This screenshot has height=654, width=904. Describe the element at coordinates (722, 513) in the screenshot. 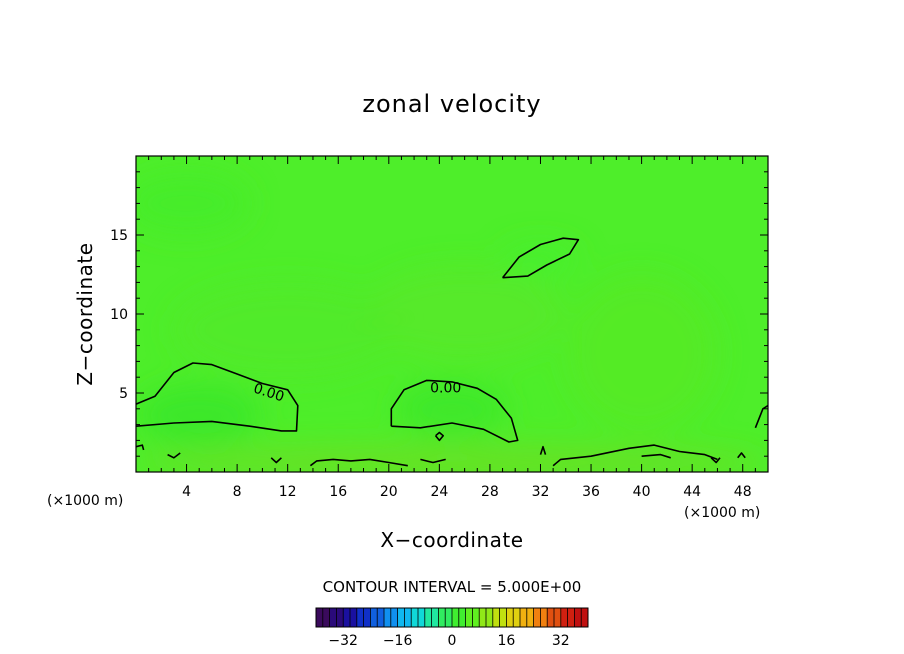

I see `x-unit-label-right: (×1000 m)` at that location.